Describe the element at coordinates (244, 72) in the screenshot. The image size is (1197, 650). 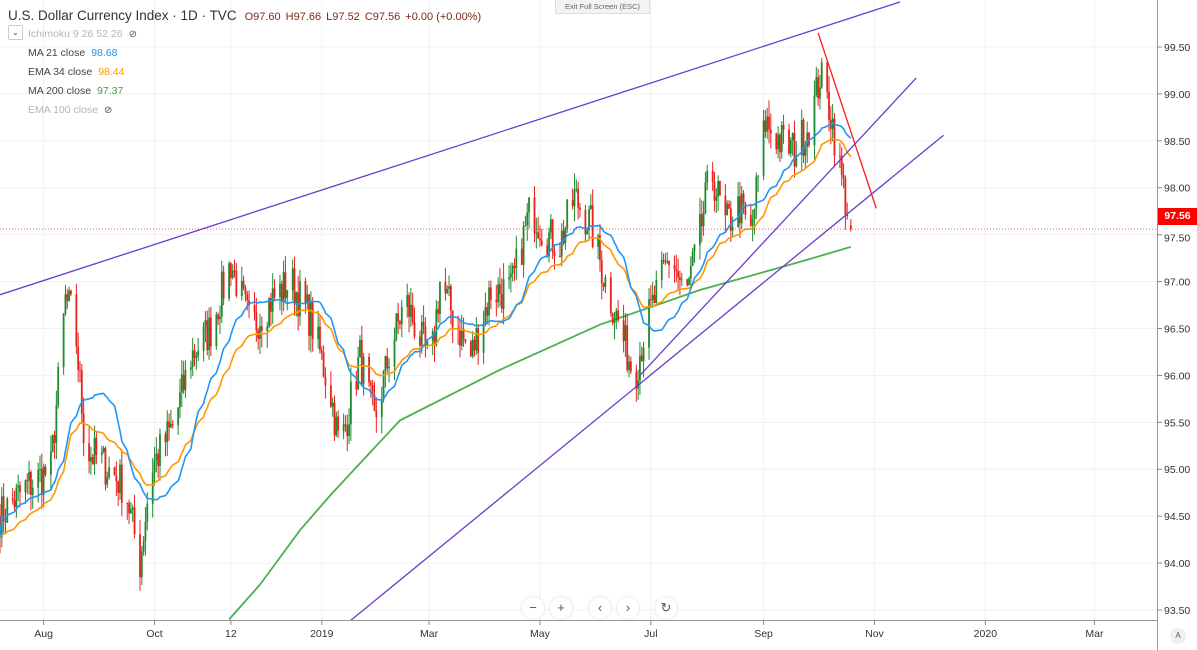
I see `indicator-ema34: EMA 34 close 98.44` at that location.